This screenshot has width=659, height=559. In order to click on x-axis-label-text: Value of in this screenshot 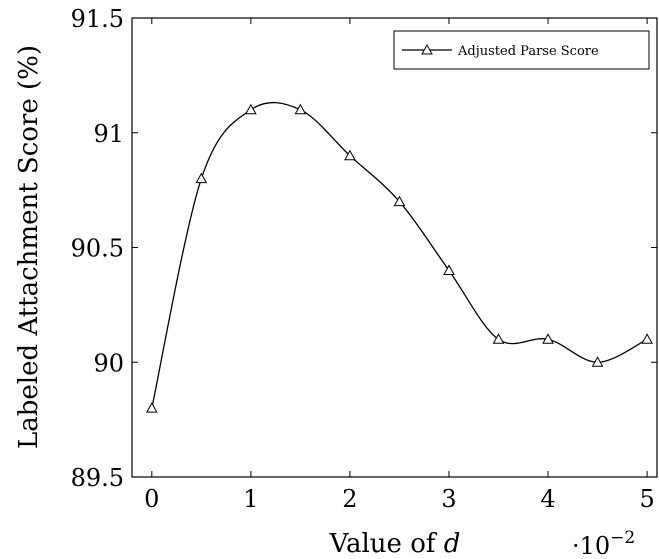, I will do `click(386, 544)`.